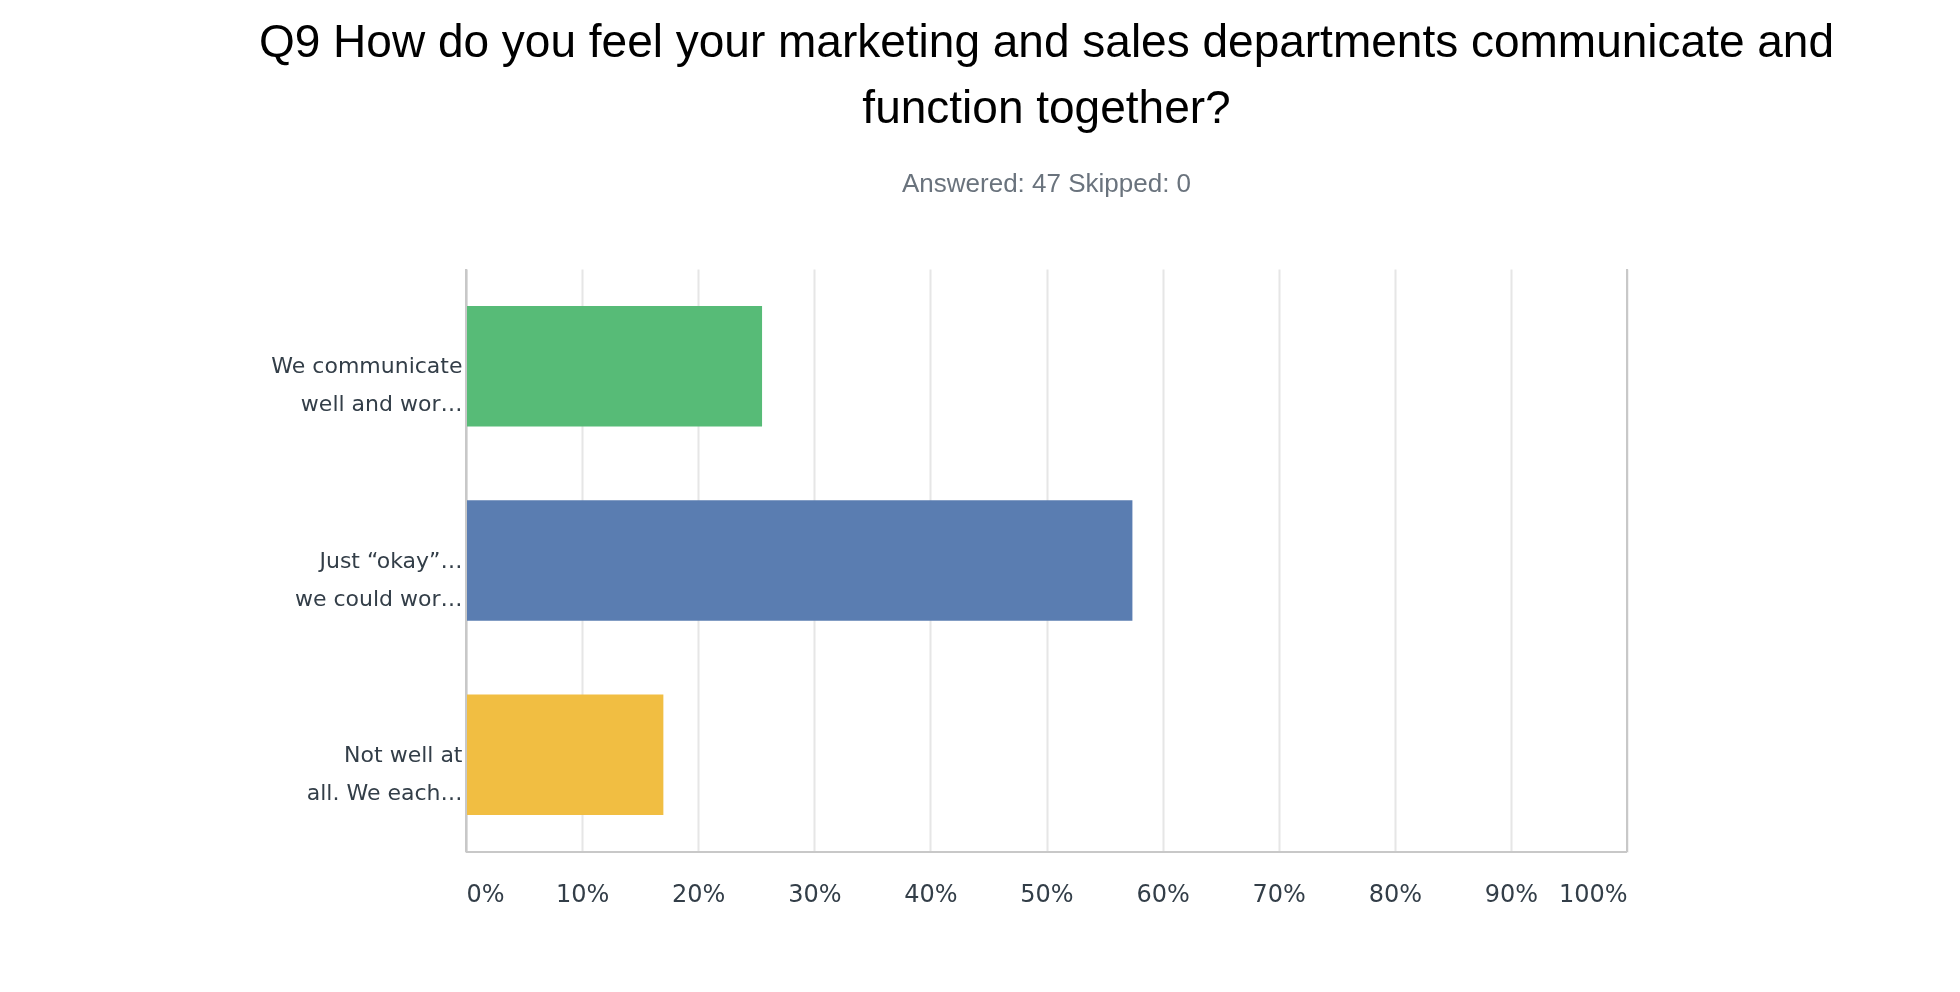 This screenshot has height=992, width=1960. I want to click on x-tick-label: 70%, so click(1279, 893).